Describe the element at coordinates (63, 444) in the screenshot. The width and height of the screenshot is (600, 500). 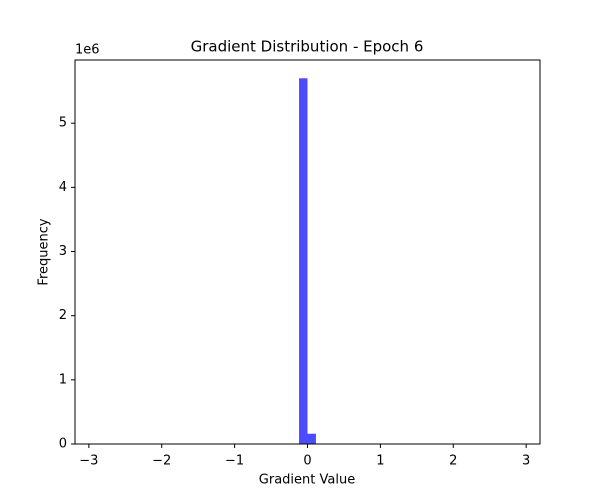
I see `y-tick-label: 0` at that location.